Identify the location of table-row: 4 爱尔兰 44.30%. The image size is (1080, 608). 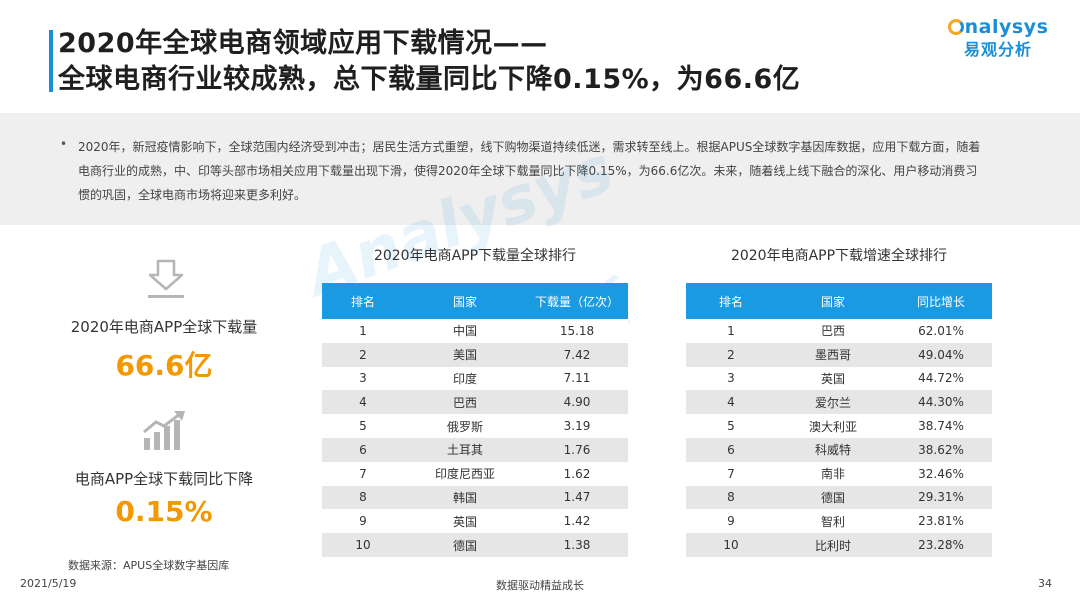
(839, 402).